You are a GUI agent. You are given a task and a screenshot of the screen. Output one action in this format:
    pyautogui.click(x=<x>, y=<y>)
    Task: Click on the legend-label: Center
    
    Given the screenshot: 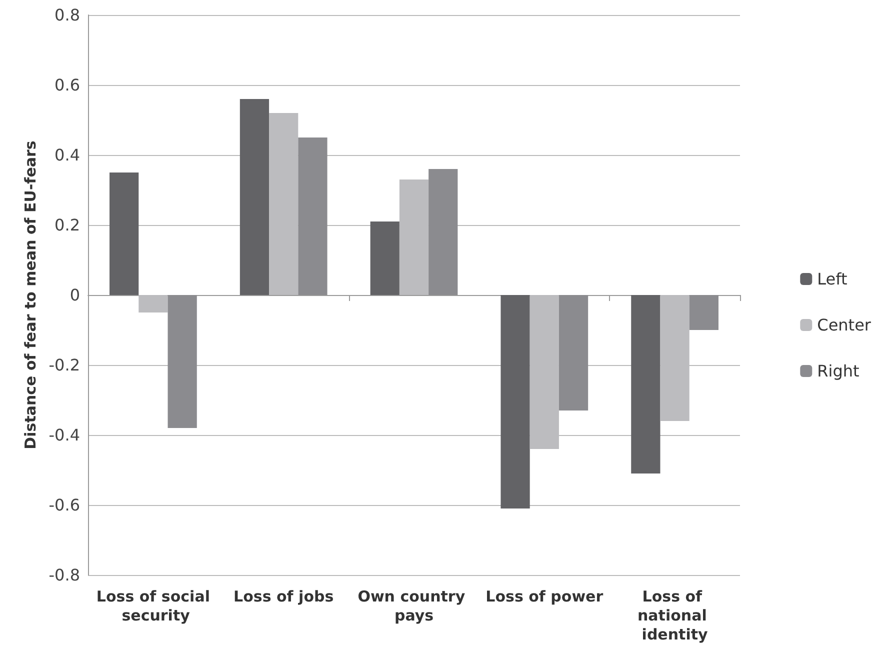 What is the action you would take?
    pyautogui.click(x=844, y=325)
    